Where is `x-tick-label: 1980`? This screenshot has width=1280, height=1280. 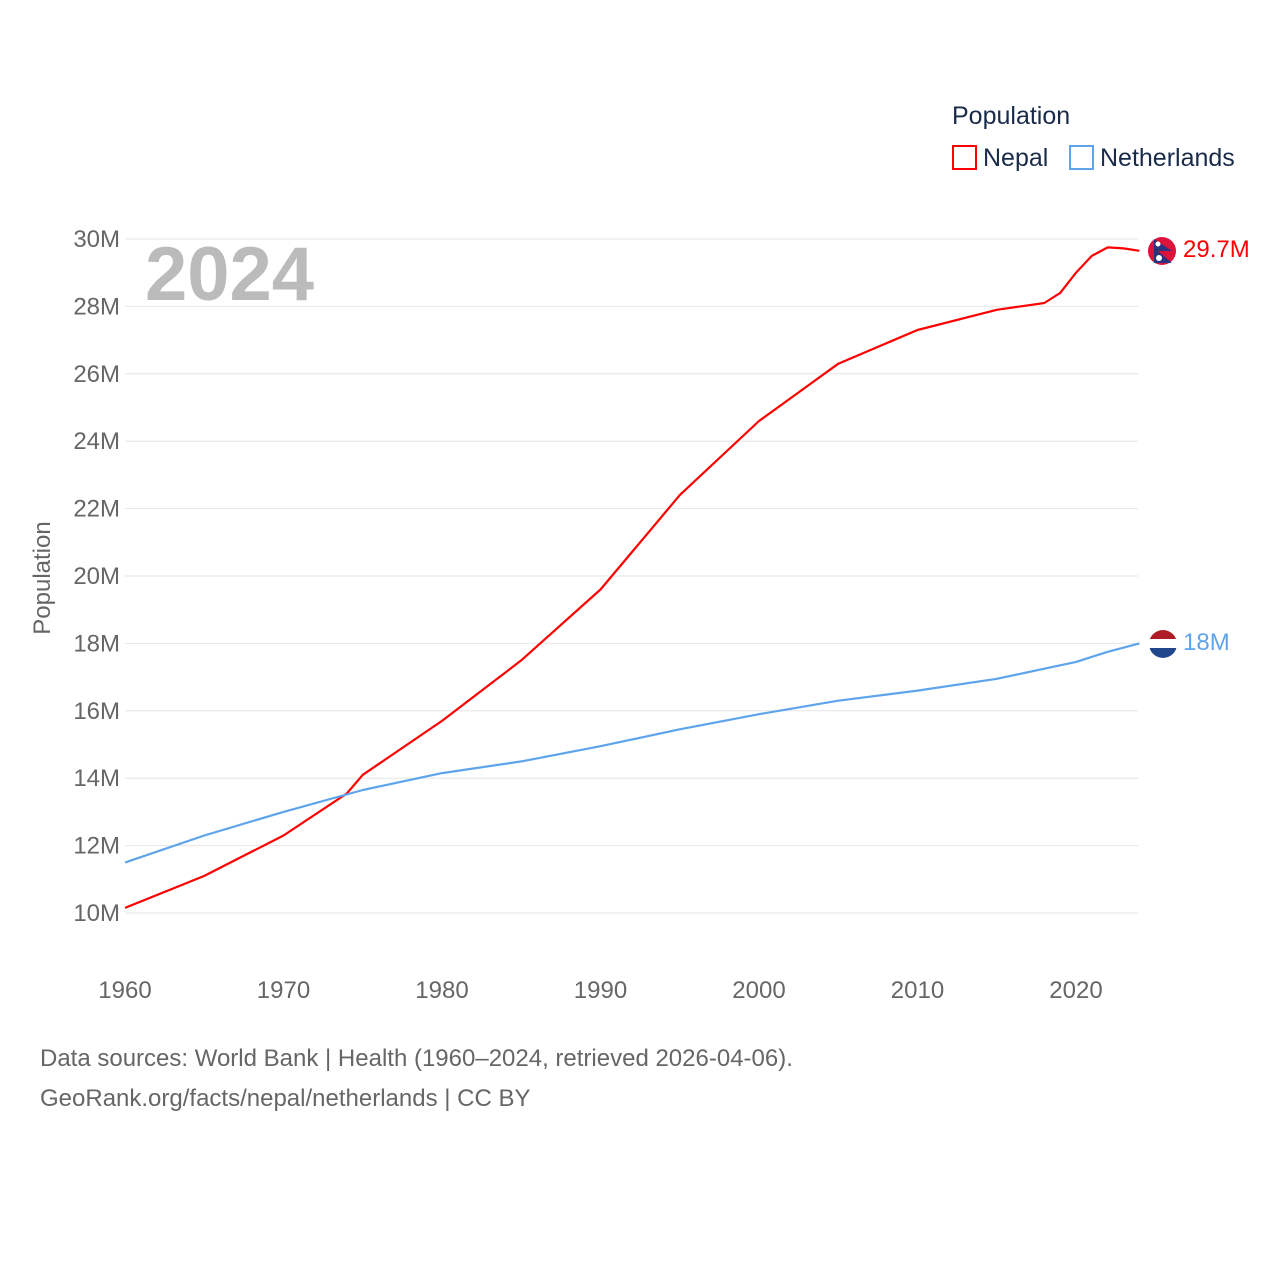
x-tick-label: 1980 is located at coordinates (441, 990).